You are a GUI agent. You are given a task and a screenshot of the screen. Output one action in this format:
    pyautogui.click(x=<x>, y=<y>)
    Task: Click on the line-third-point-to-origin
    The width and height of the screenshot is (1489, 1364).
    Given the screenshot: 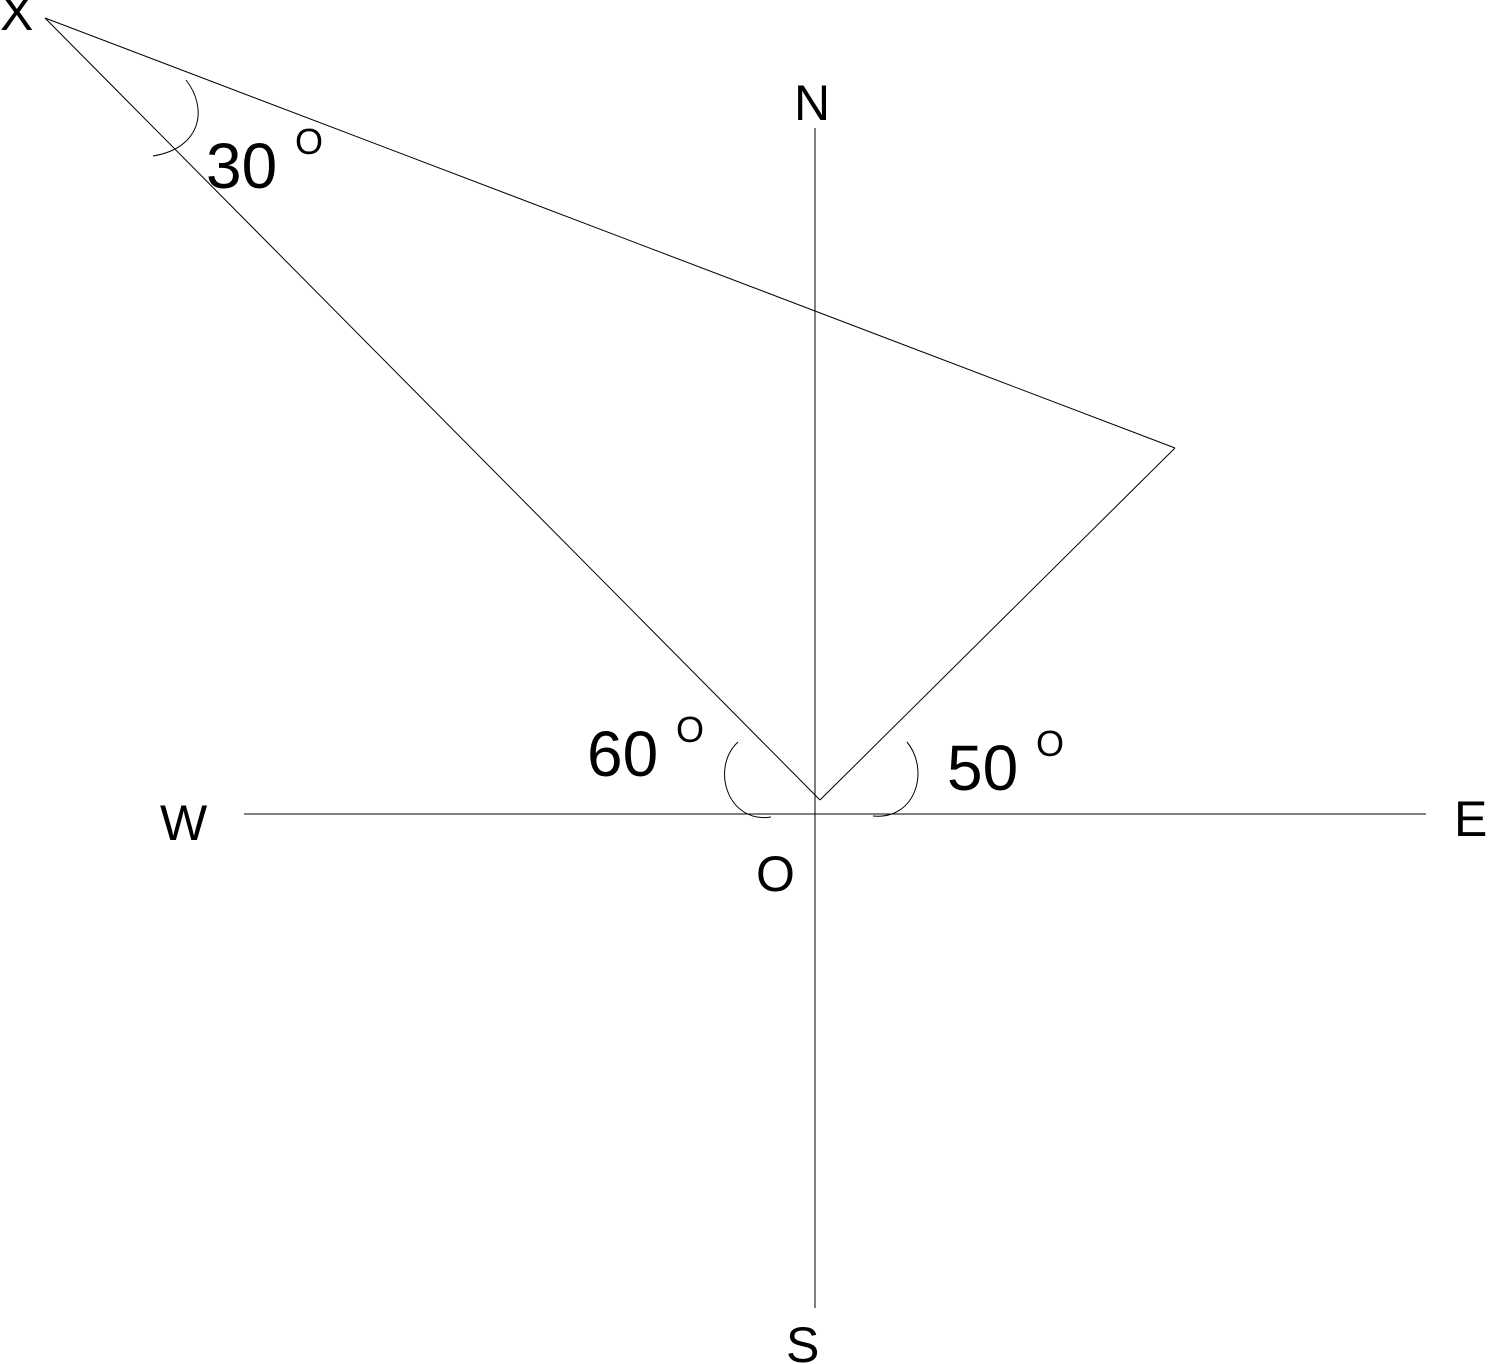 What is the action you would take?
    pyautogui.click(x=997, y=624)
    